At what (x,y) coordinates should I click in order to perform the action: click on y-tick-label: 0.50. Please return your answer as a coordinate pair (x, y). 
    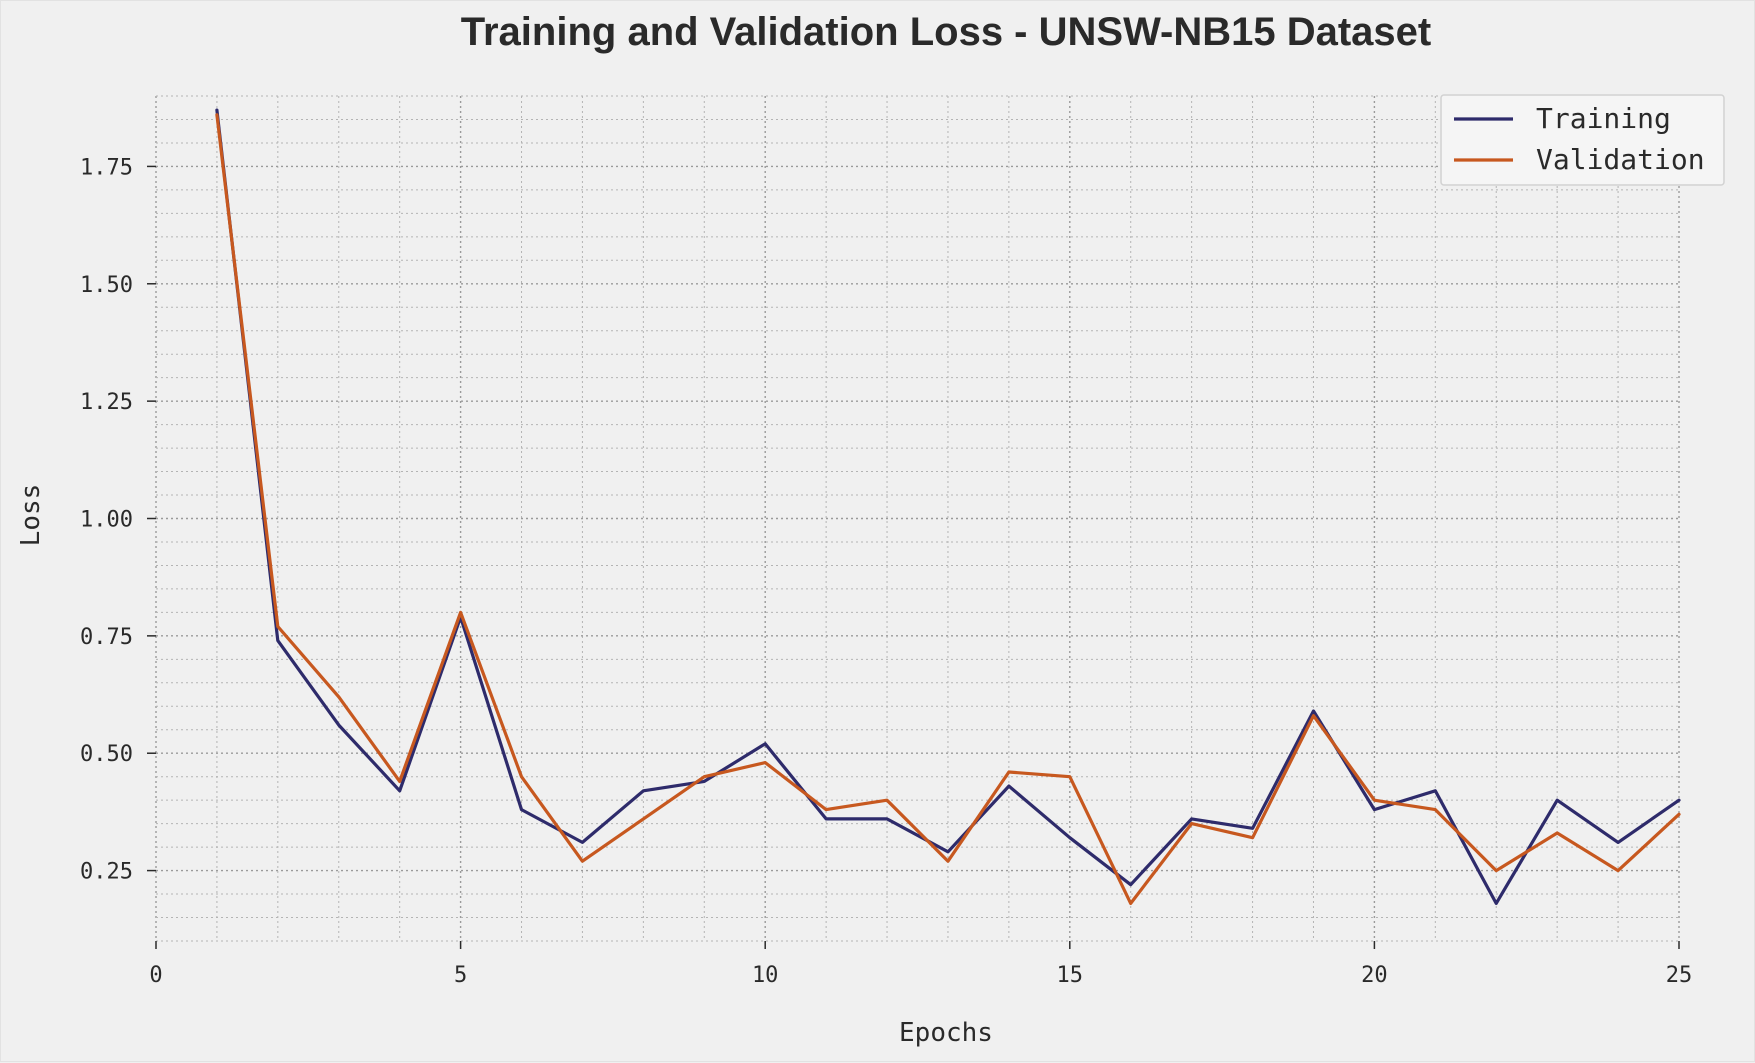
    Looking at the image, I should click on (106, 754).